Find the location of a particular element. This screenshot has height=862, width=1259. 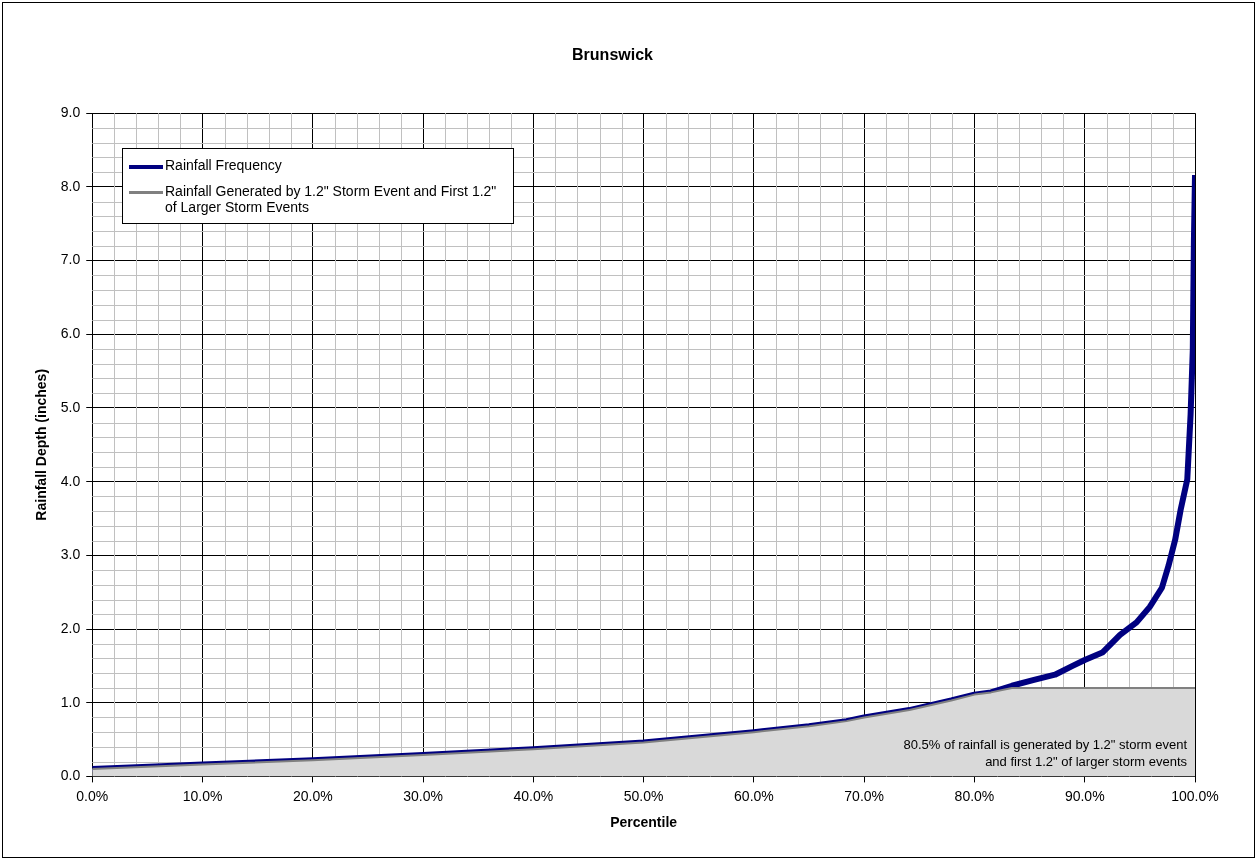

x-axis-title: Percentile is located at coordinates (644, 822).